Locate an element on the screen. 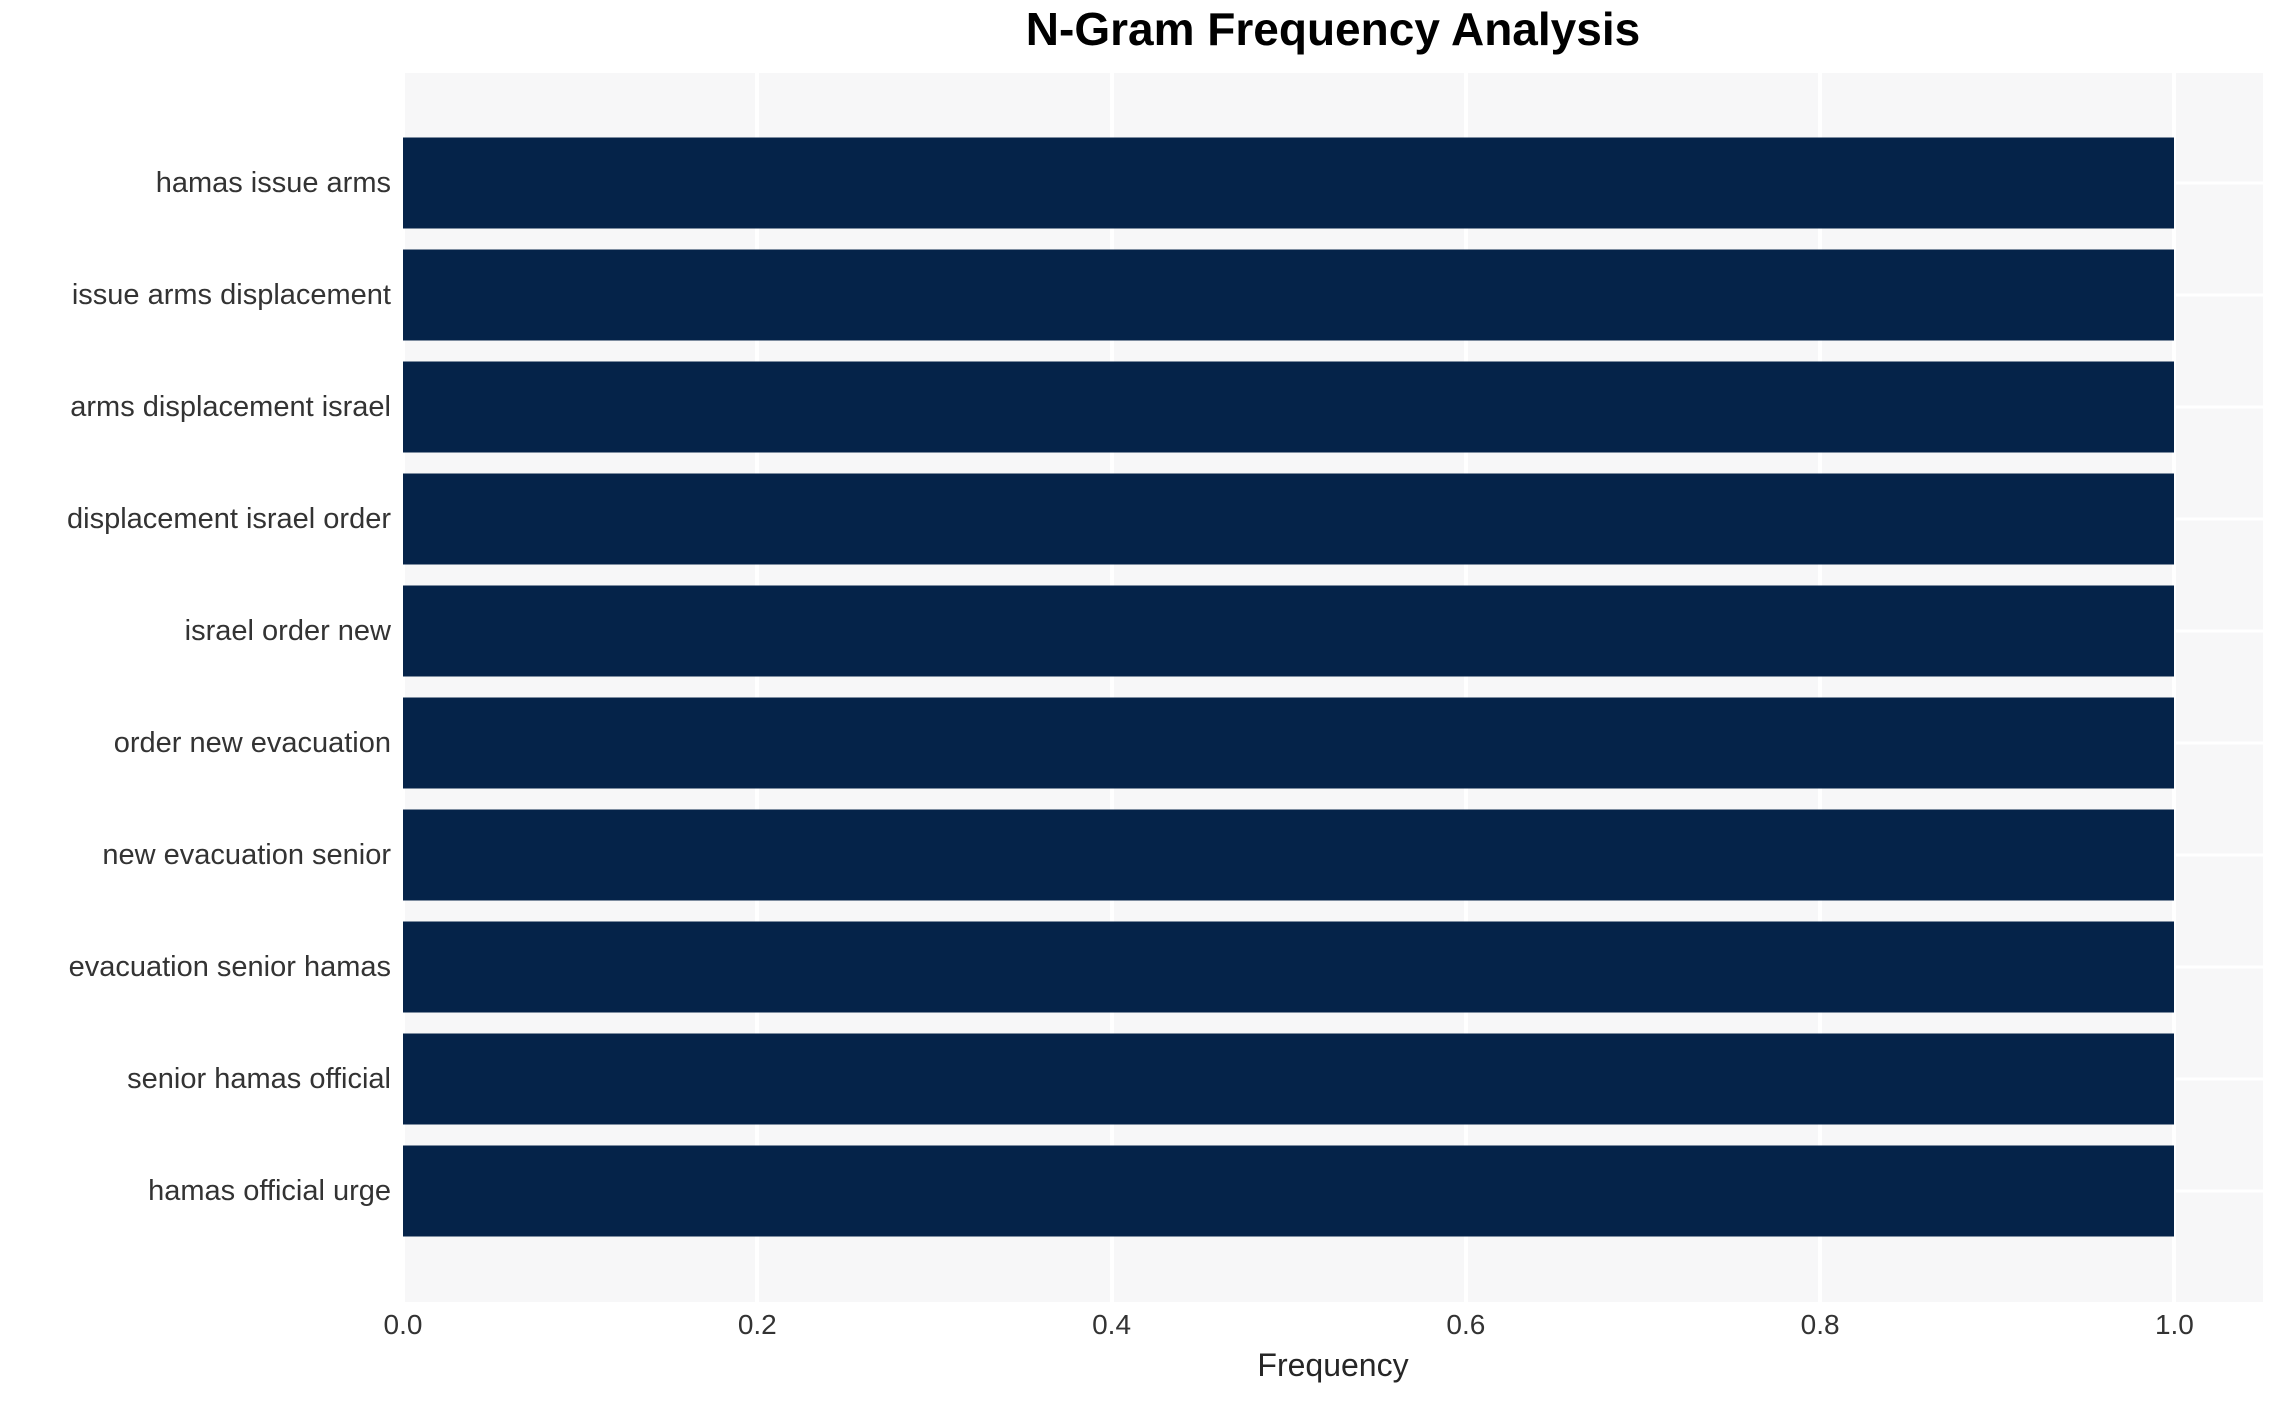  y-tick-label: hamas official urge is located at coordinates (269, 1190).